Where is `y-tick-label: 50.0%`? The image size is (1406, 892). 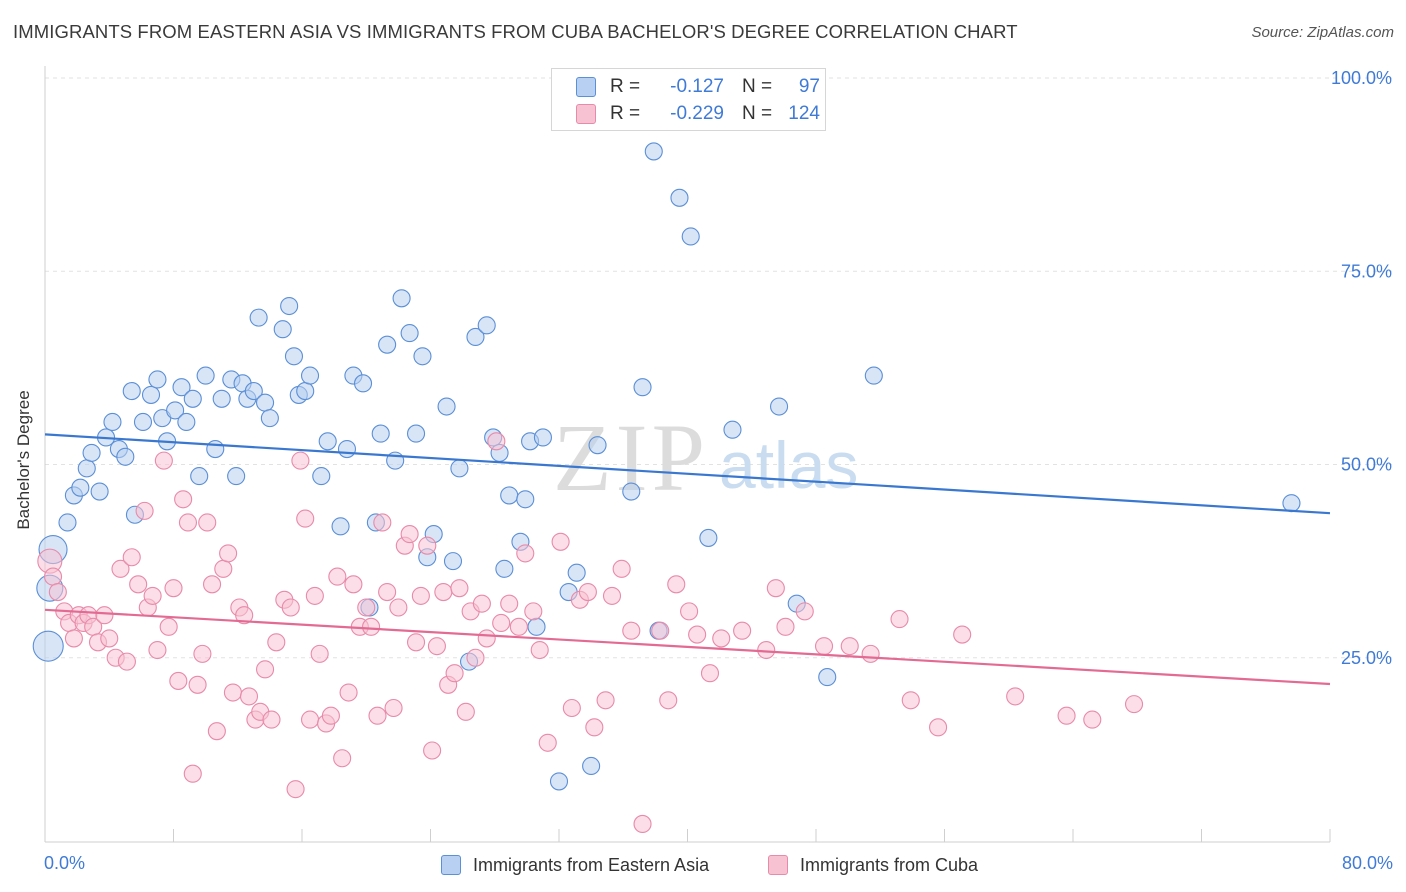 y-tick-label: 50.0% is located at coordinates (1366, 465).